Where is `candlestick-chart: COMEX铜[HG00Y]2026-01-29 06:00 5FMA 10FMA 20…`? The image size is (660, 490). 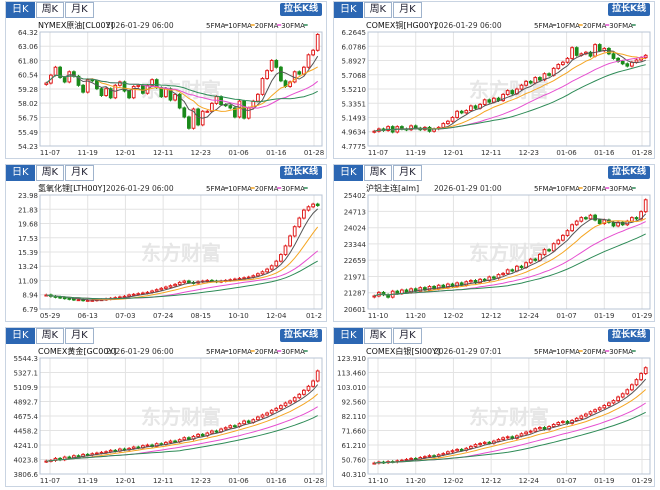
candlestick-chart: COMEX铜[HG00Y]2026-01-29 06:00 5FMA 10FMA 20… is located at coordinates (497, 88).